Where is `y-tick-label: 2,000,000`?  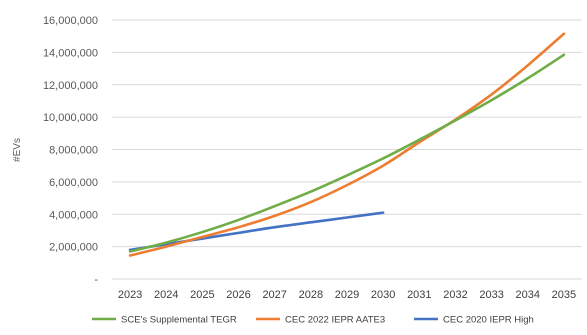
y-tick-label: 2,000,000 is located at coordinates (73, 248).